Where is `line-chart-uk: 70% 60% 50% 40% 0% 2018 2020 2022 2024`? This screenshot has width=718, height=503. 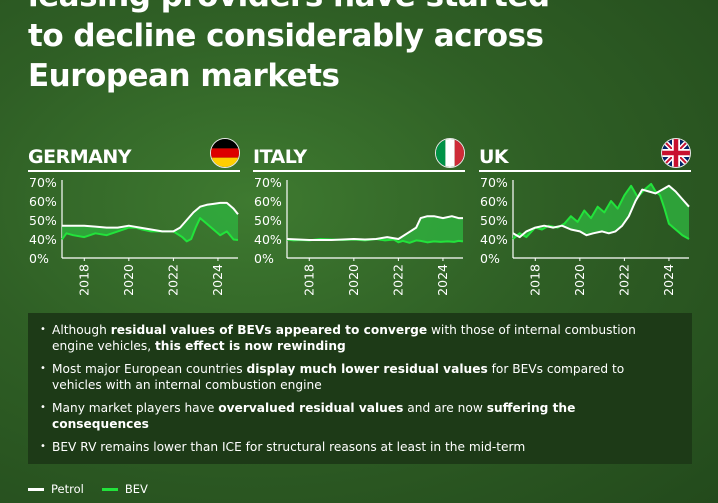
line-chart-uk: 70% 60% 50% 40% 0% 2018 2020 2022 2024 is located at coordinates (585, 235).